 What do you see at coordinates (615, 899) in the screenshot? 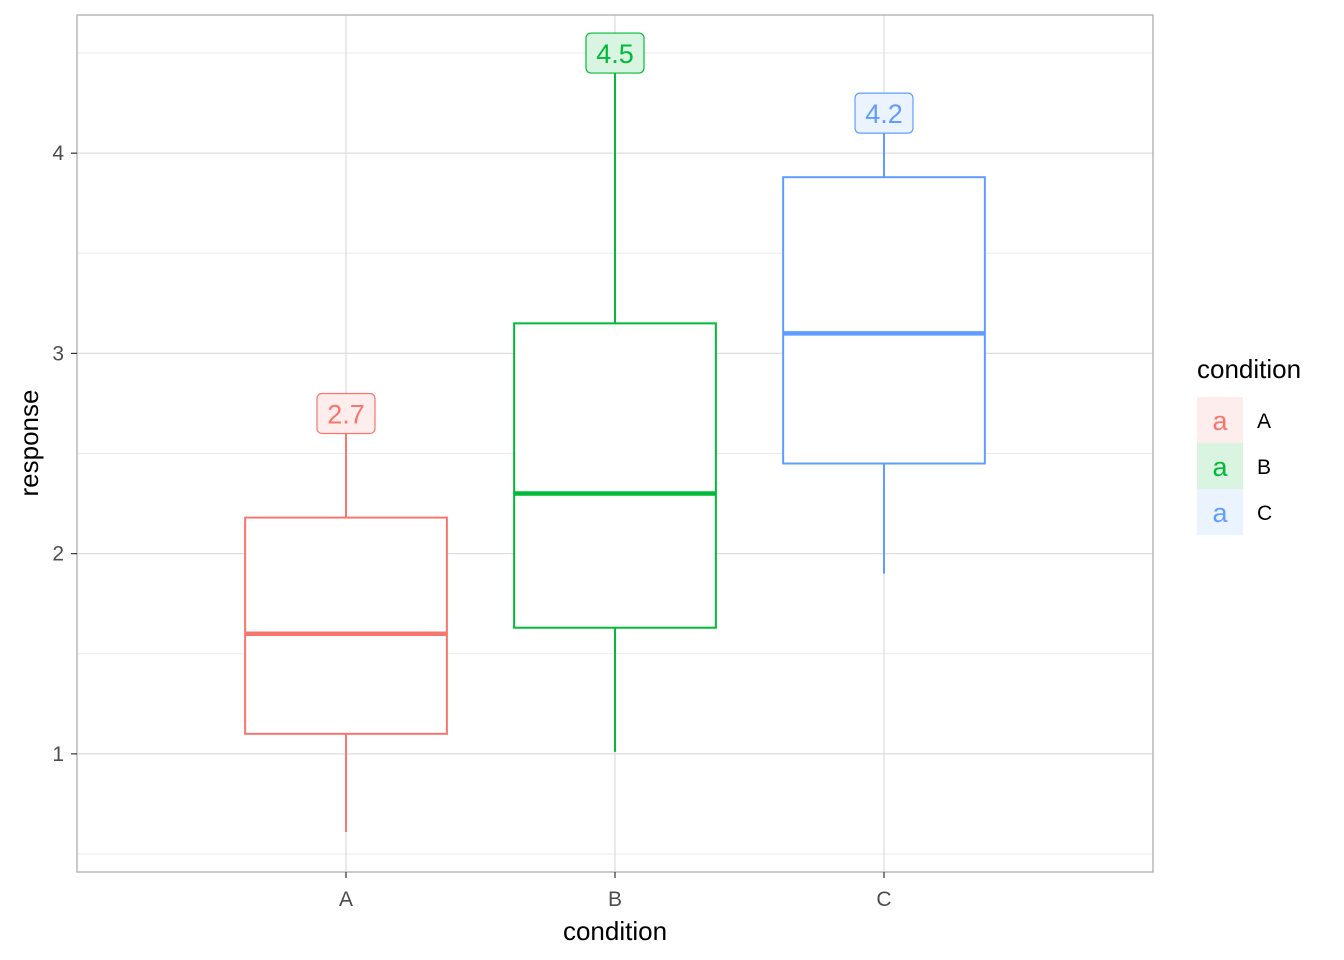
I see `x-tick-label: B` at bounding box center [615, 899].